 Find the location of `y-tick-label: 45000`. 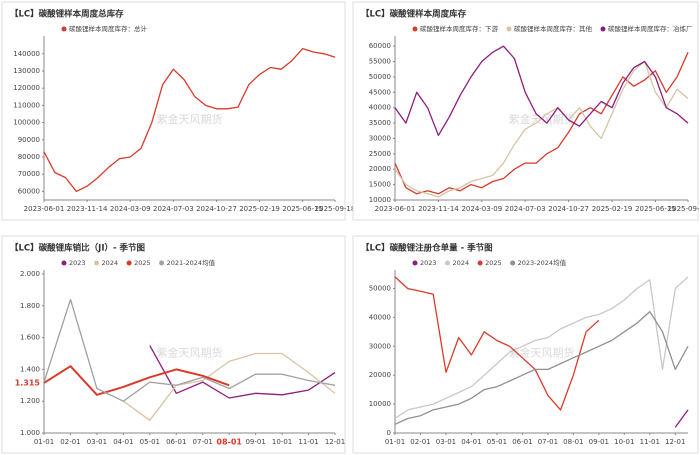

y-tick-label: 45000 is located at coordinates (380, 92).